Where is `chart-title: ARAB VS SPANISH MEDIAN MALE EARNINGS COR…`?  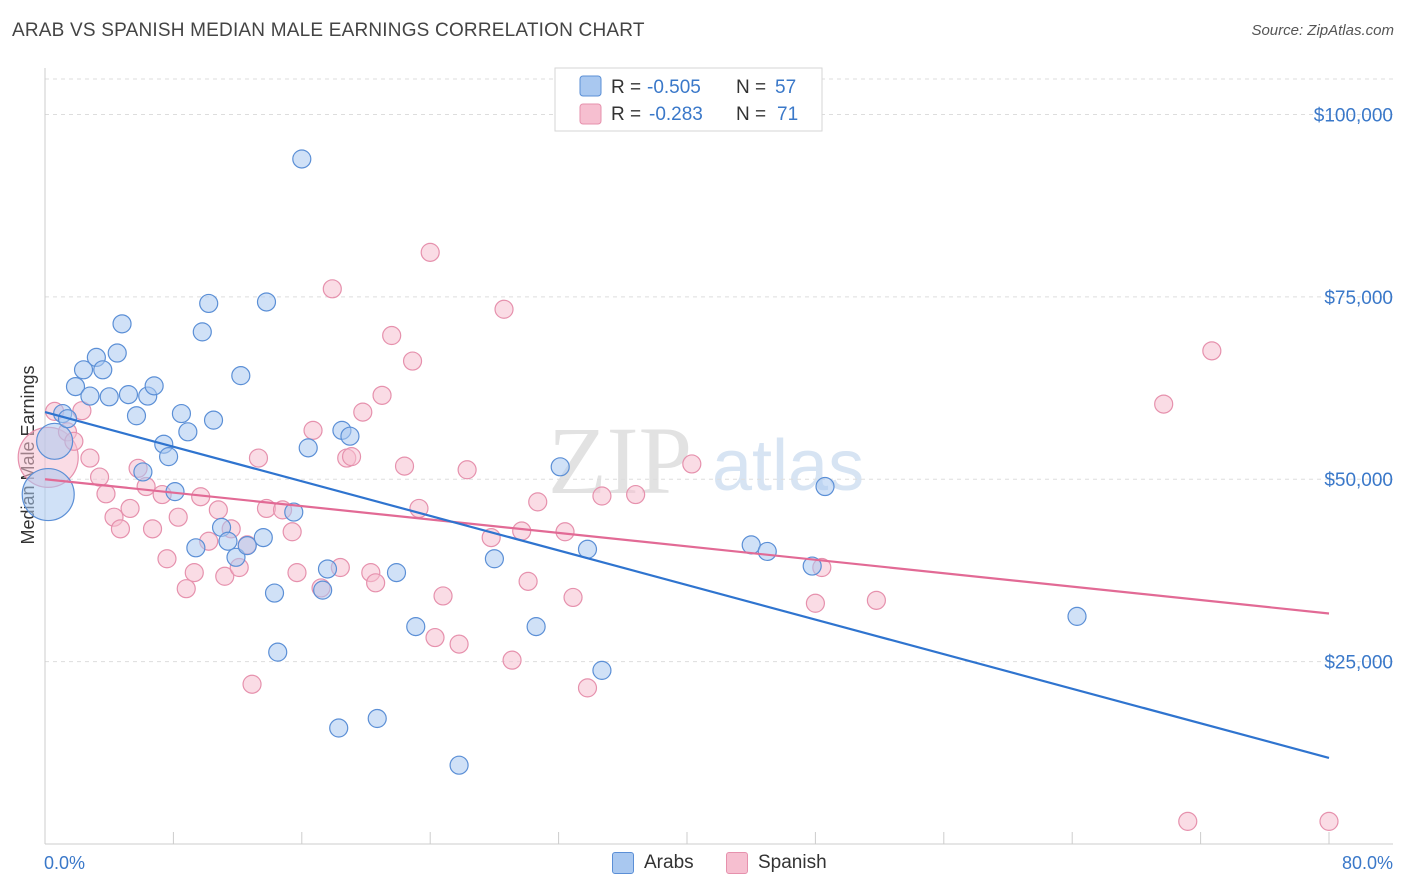
chart-title: ARAB VS SPANISH MEDIAN MALE EARNINGS COR… is located at coordinates (328, 30).